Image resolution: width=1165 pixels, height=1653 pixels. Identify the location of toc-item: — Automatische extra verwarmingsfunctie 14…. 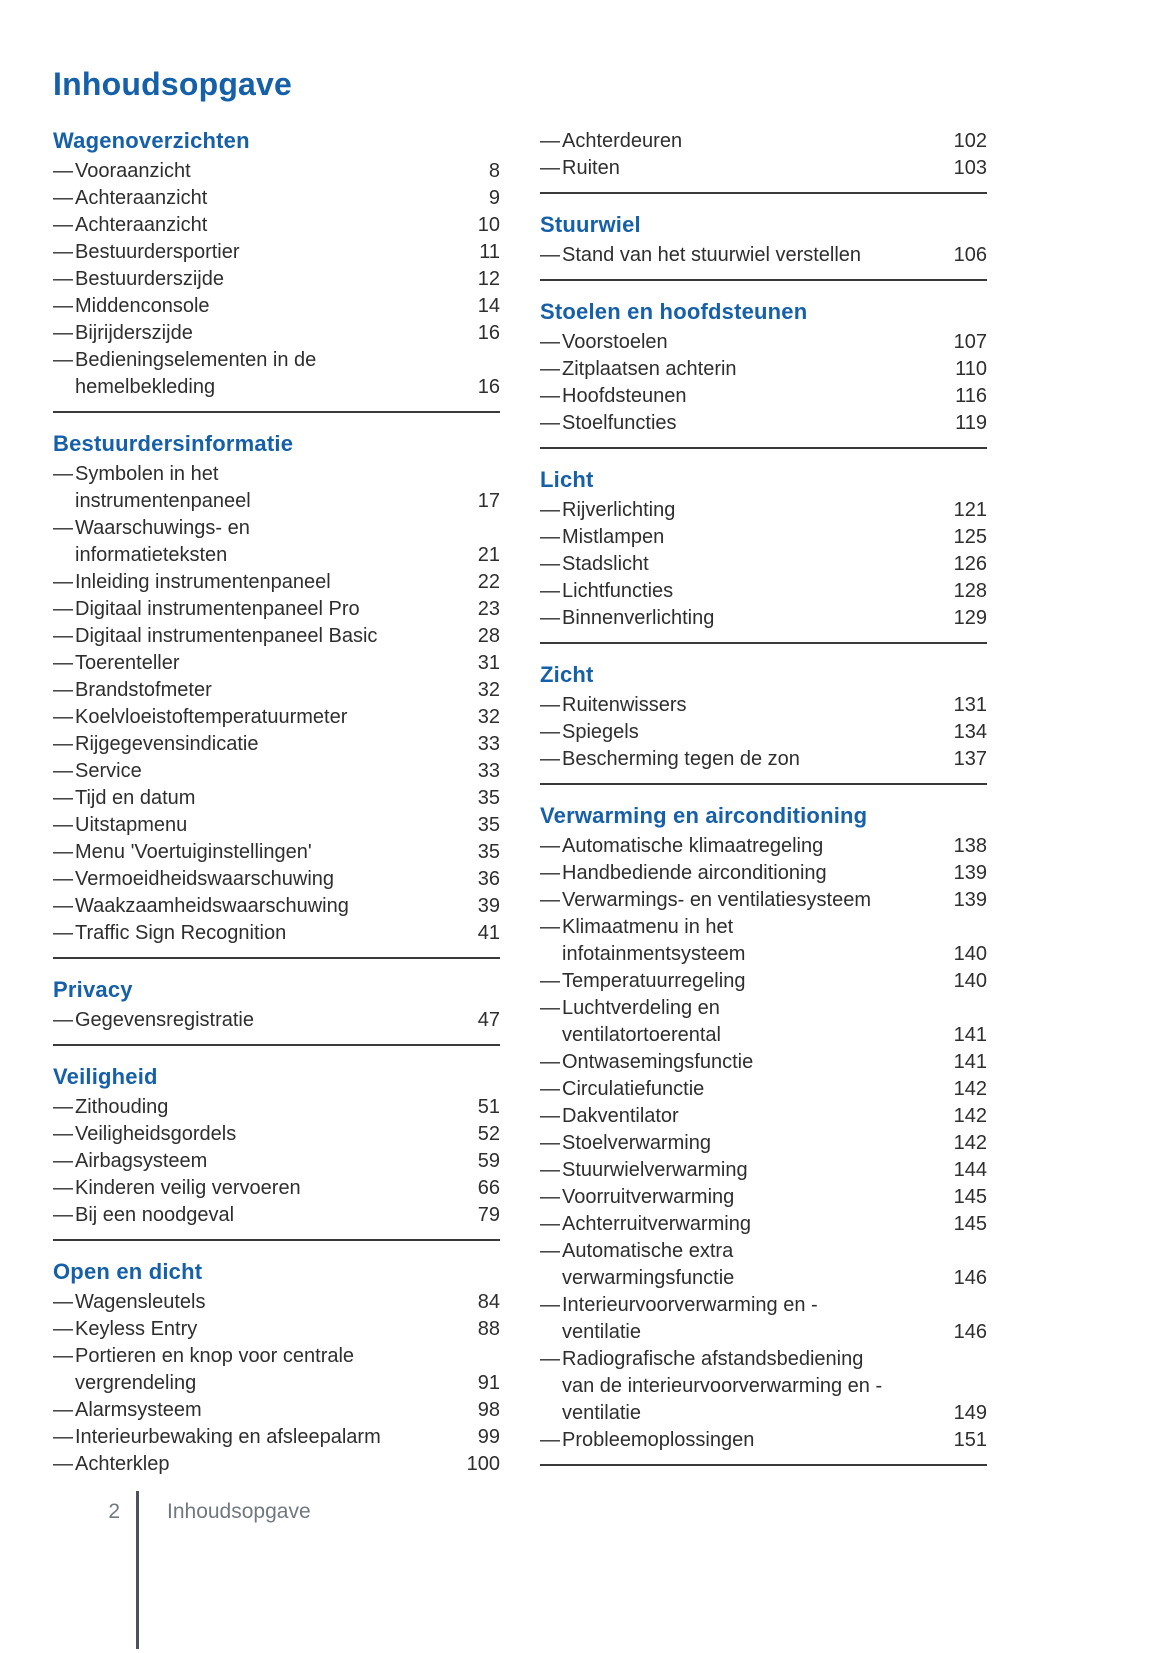
(763, 1265).